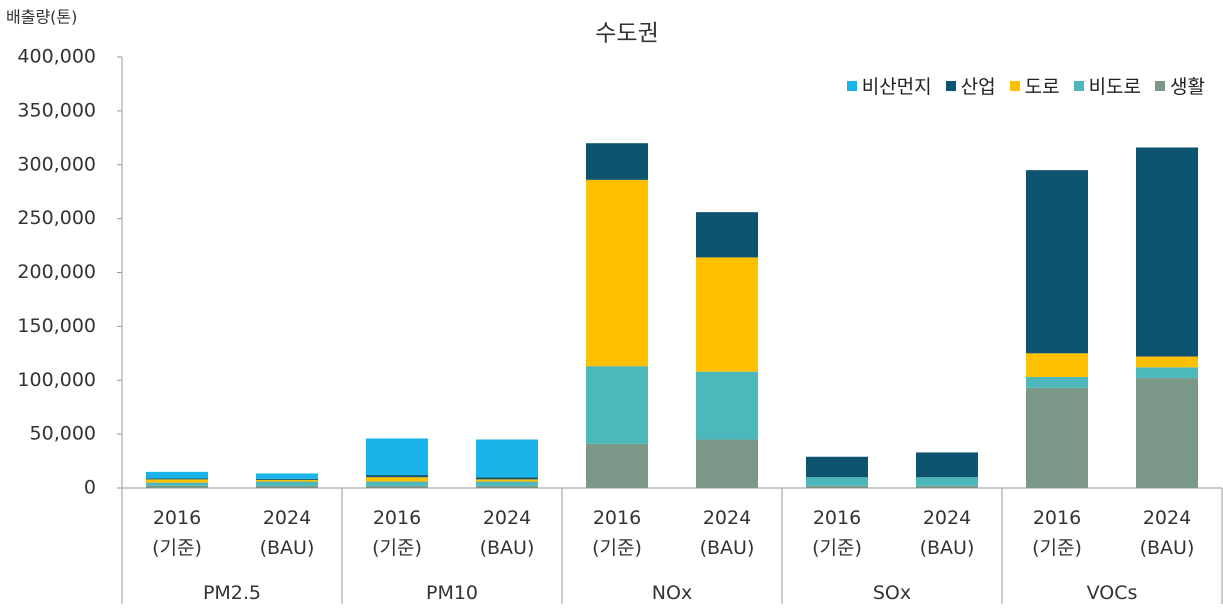 The image size is (1223, 608). Describe the element at coordinates (672, 593) in the screenshot. I see `group-label: NOx` at that location.